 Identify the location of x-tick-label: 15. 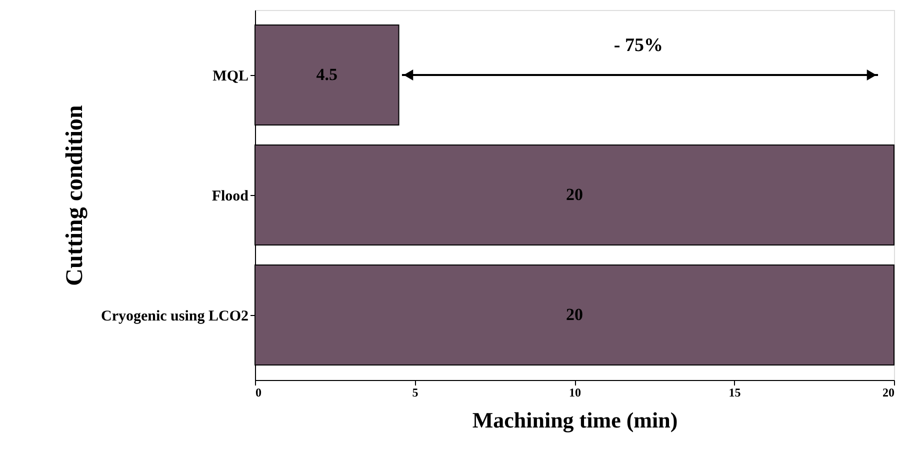
(734, 393).